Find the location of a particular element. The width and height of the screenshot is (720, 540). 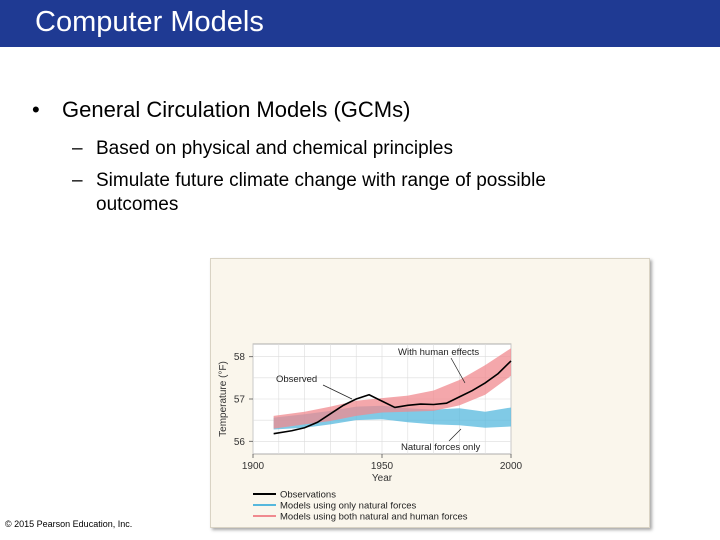

x-tick-label: 1900 is located at coordinates (253, 466).